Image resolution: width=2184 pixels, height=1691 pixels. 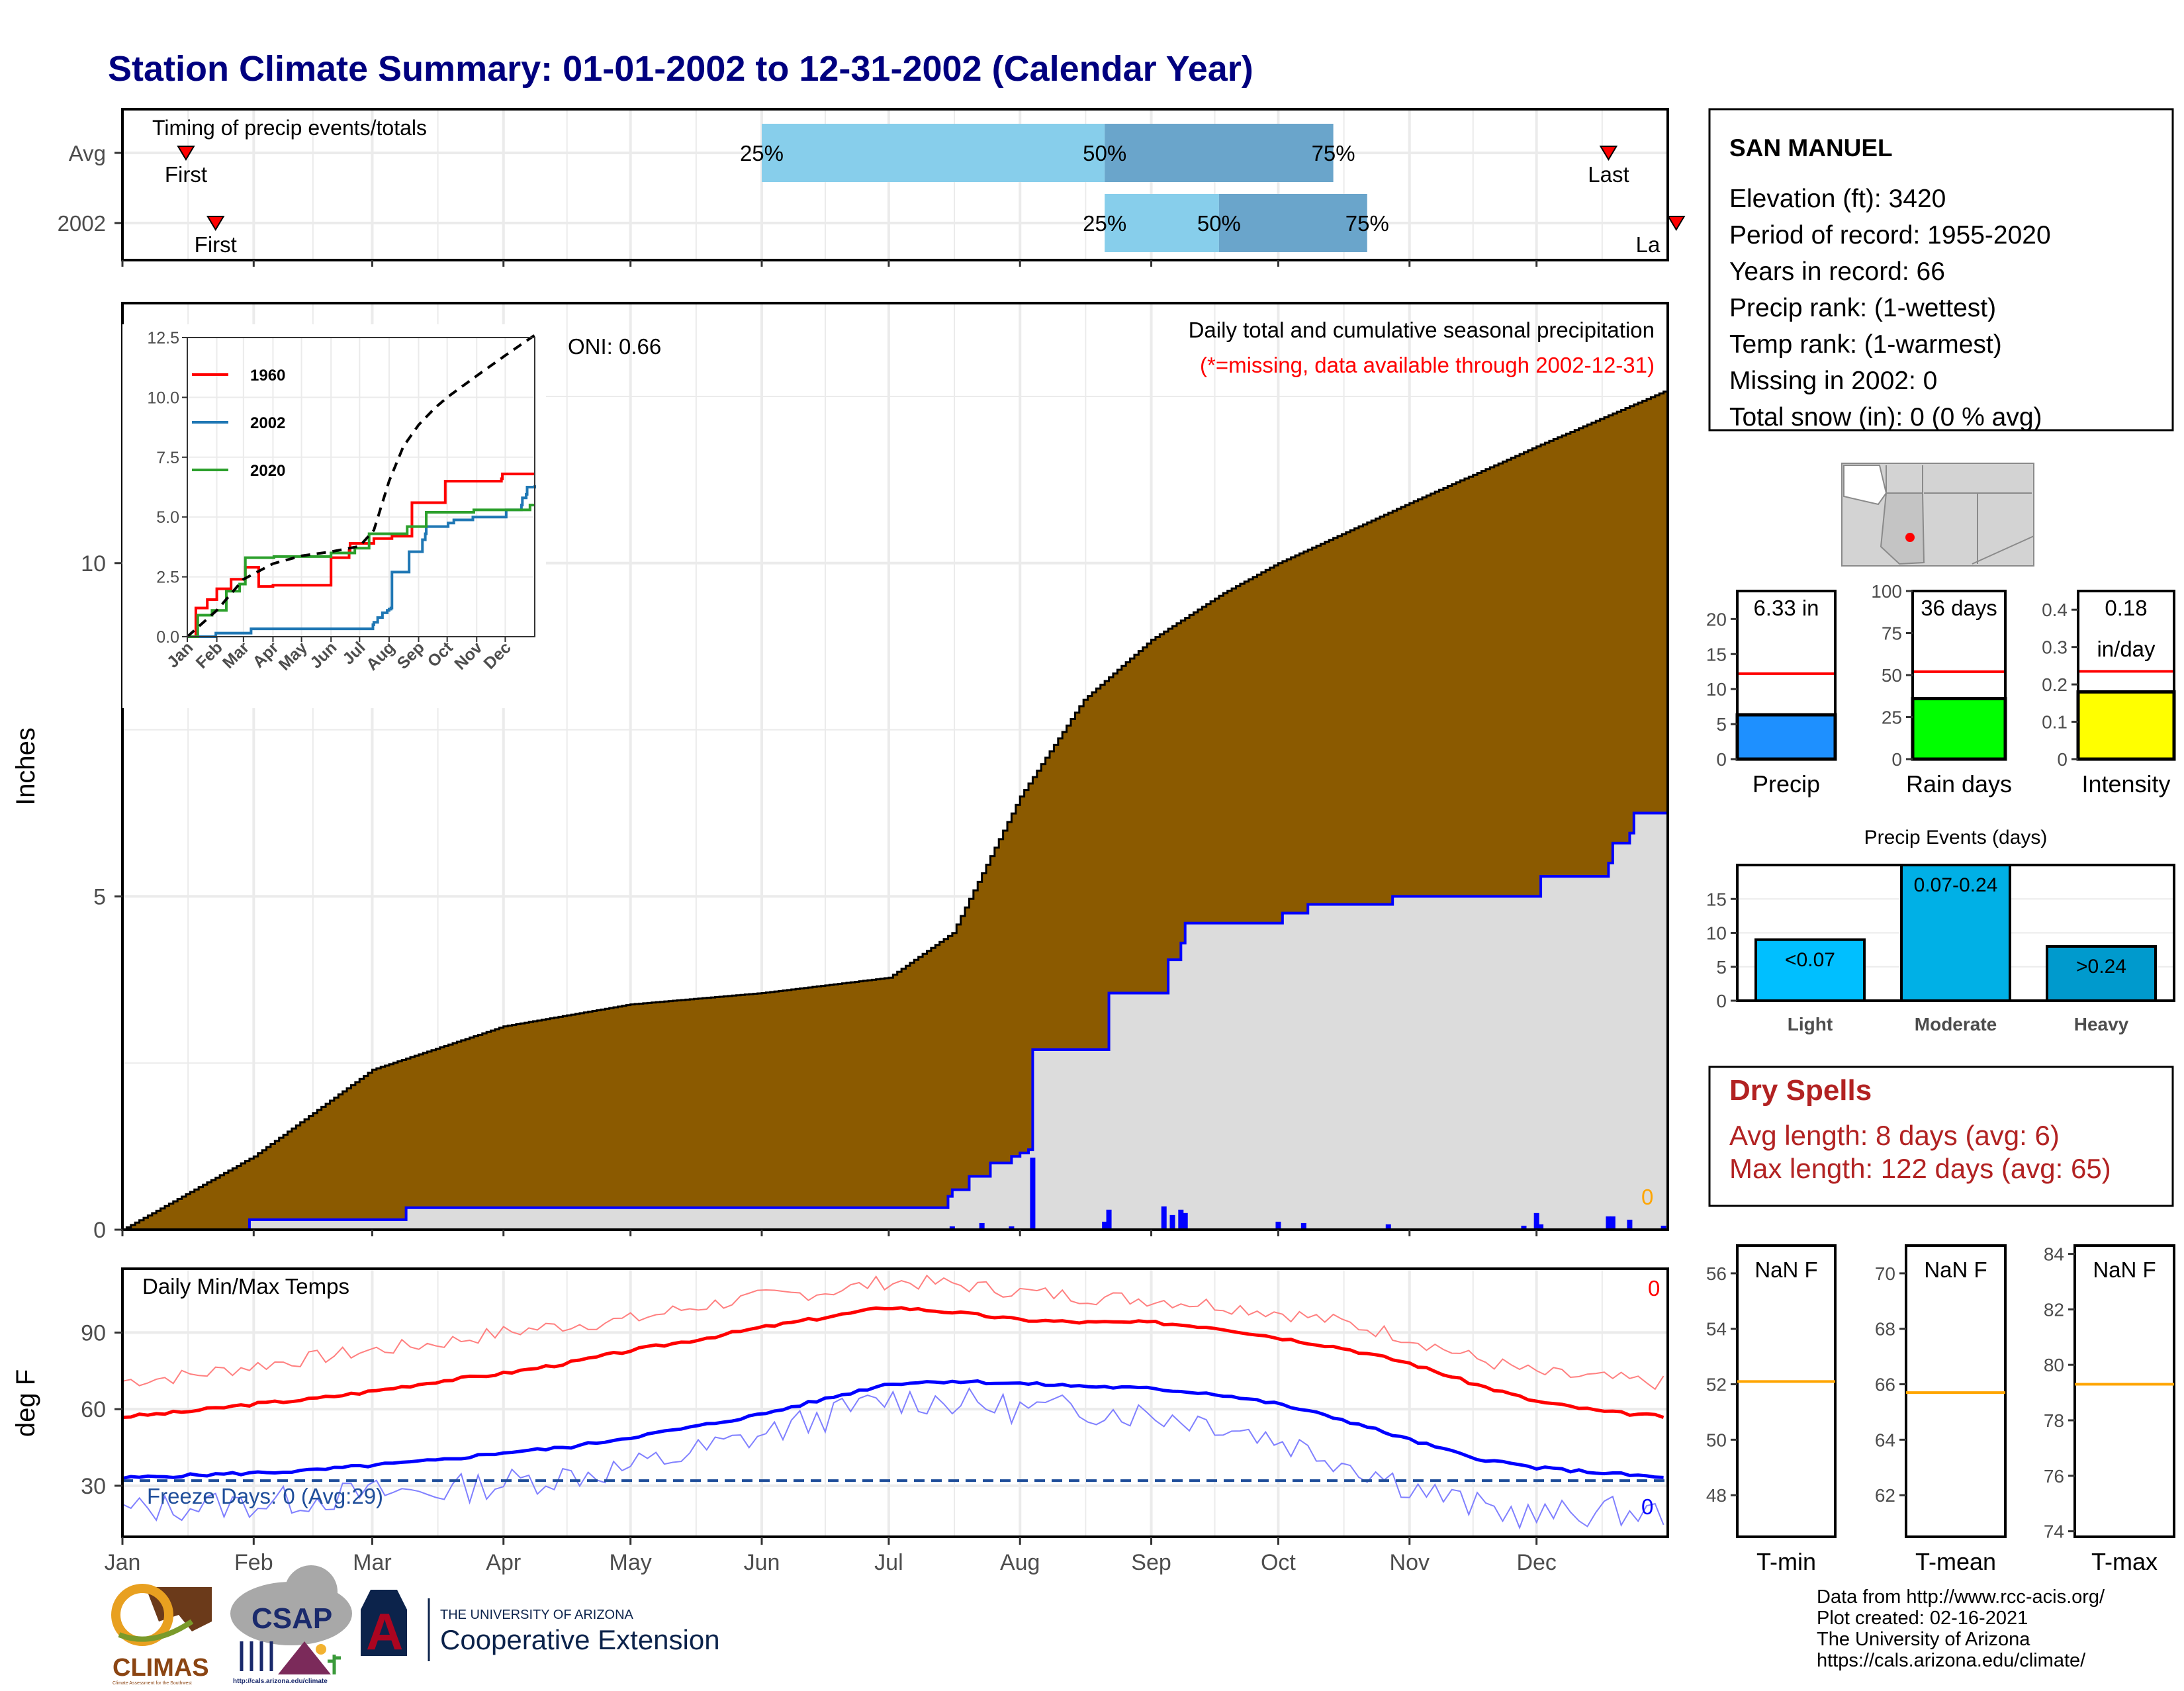 What do you see at coordinates (1716, 1440) in the screenshot?
I see `tmin-box-y-tick-label: 50` at bounding box center [1716, 1440].